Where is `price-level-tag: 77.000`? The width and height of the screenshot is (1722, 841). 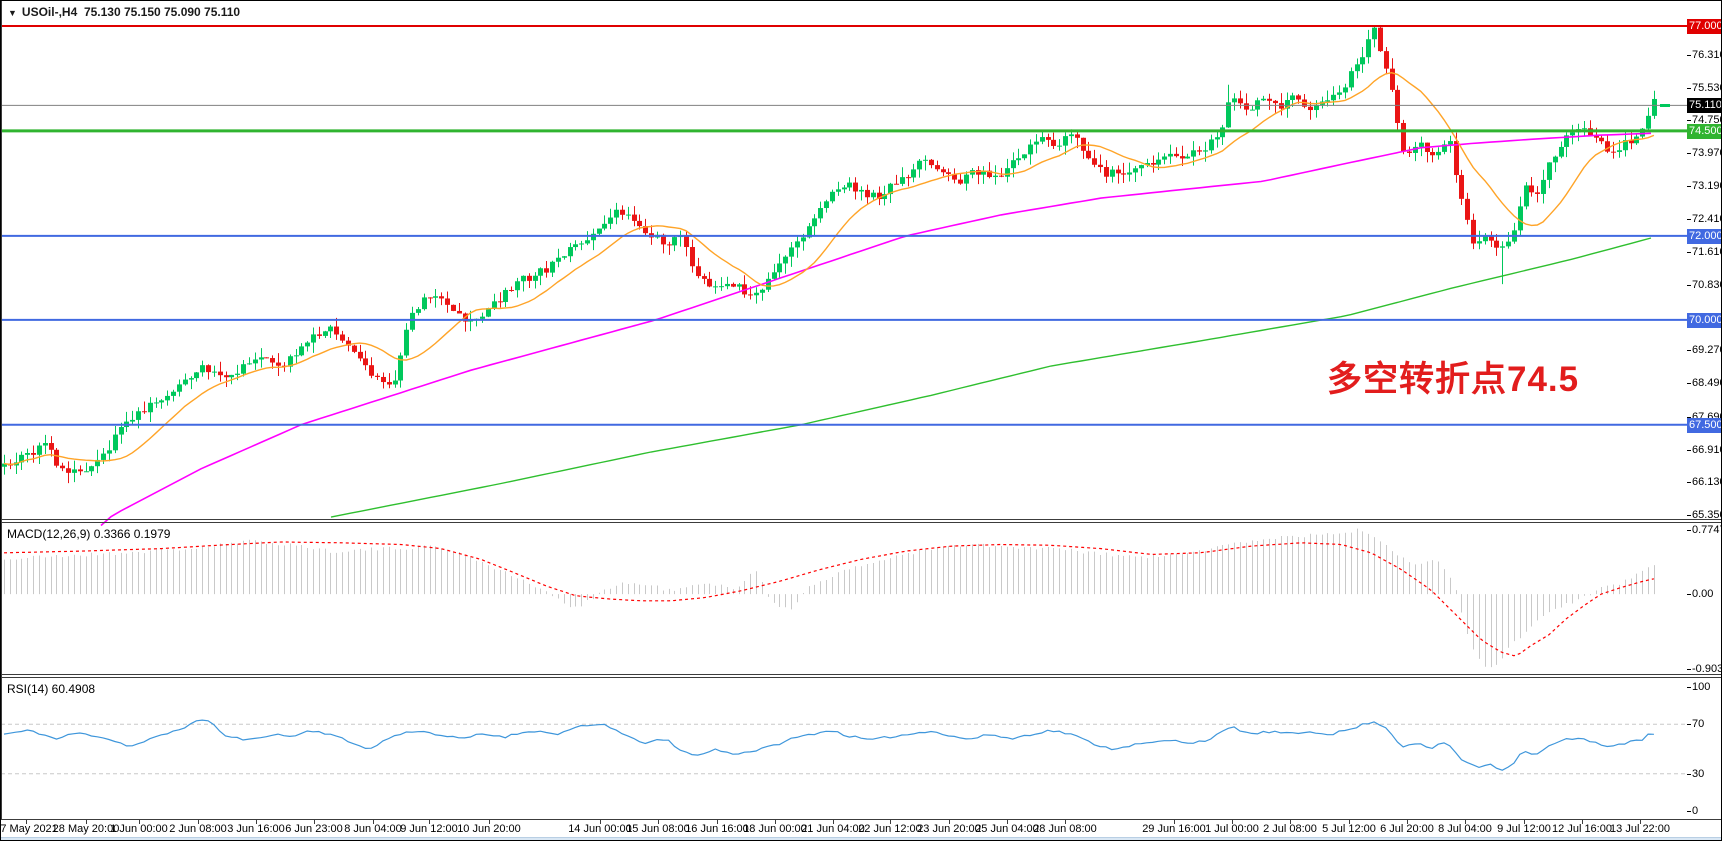 price-level-tag: 77.000 is located at coordinates (1704, 26).